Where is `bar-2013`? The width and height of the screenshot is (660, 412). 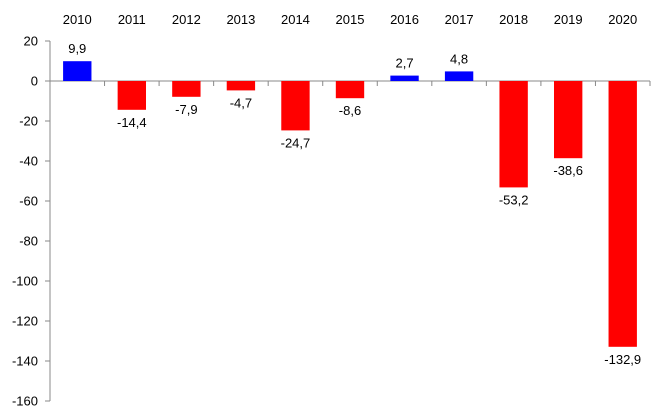
bar-2013 is located at coordinates (241, 86).